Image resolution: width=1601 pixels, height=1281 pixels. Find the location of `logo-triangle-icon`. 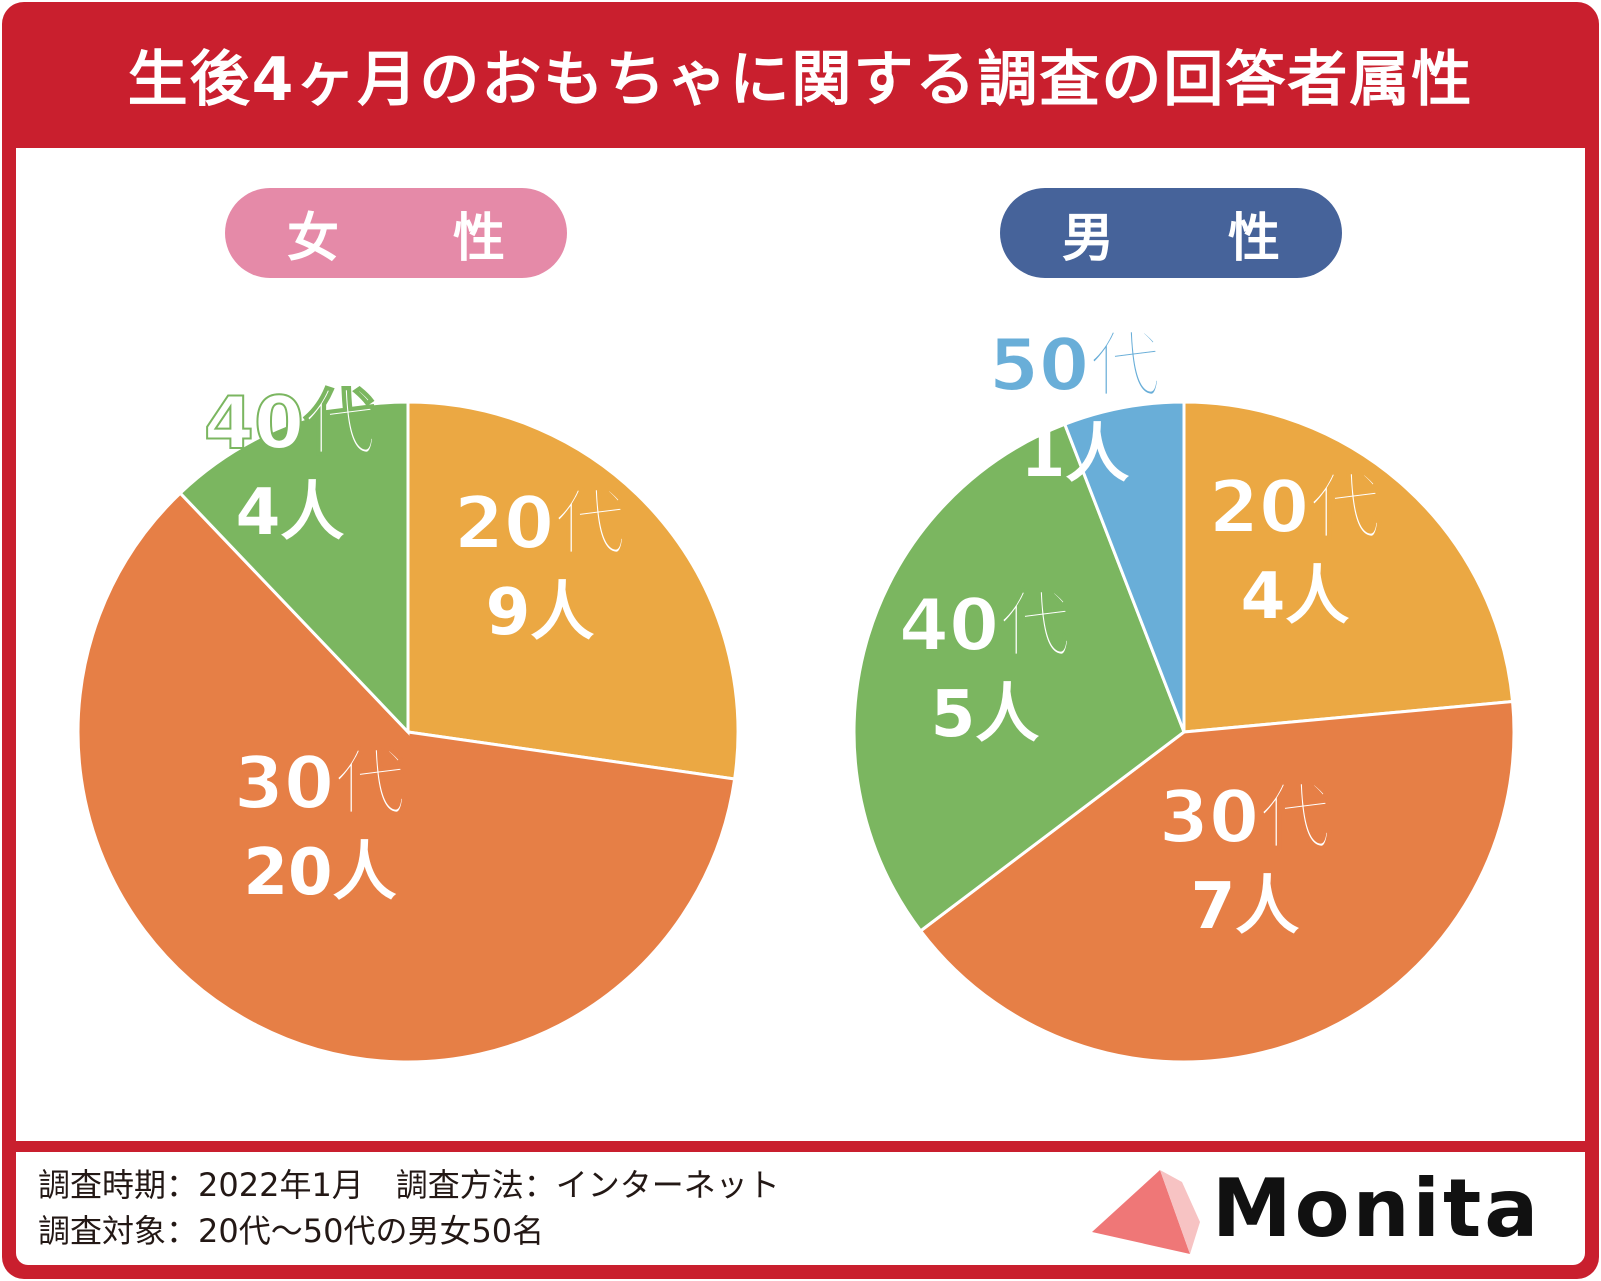

logo-triangle-icon is located at coordinates (1146, 1212).